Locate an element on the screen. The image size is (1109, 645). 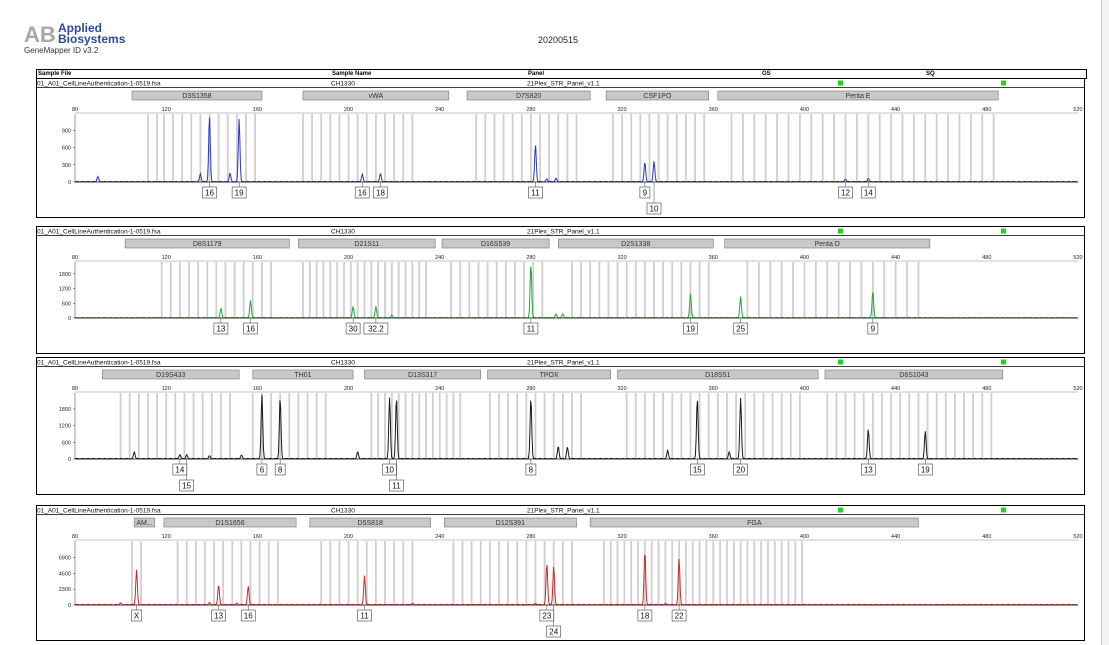
marker-d19s433: D19S433 is located at coordinates (171, 374).